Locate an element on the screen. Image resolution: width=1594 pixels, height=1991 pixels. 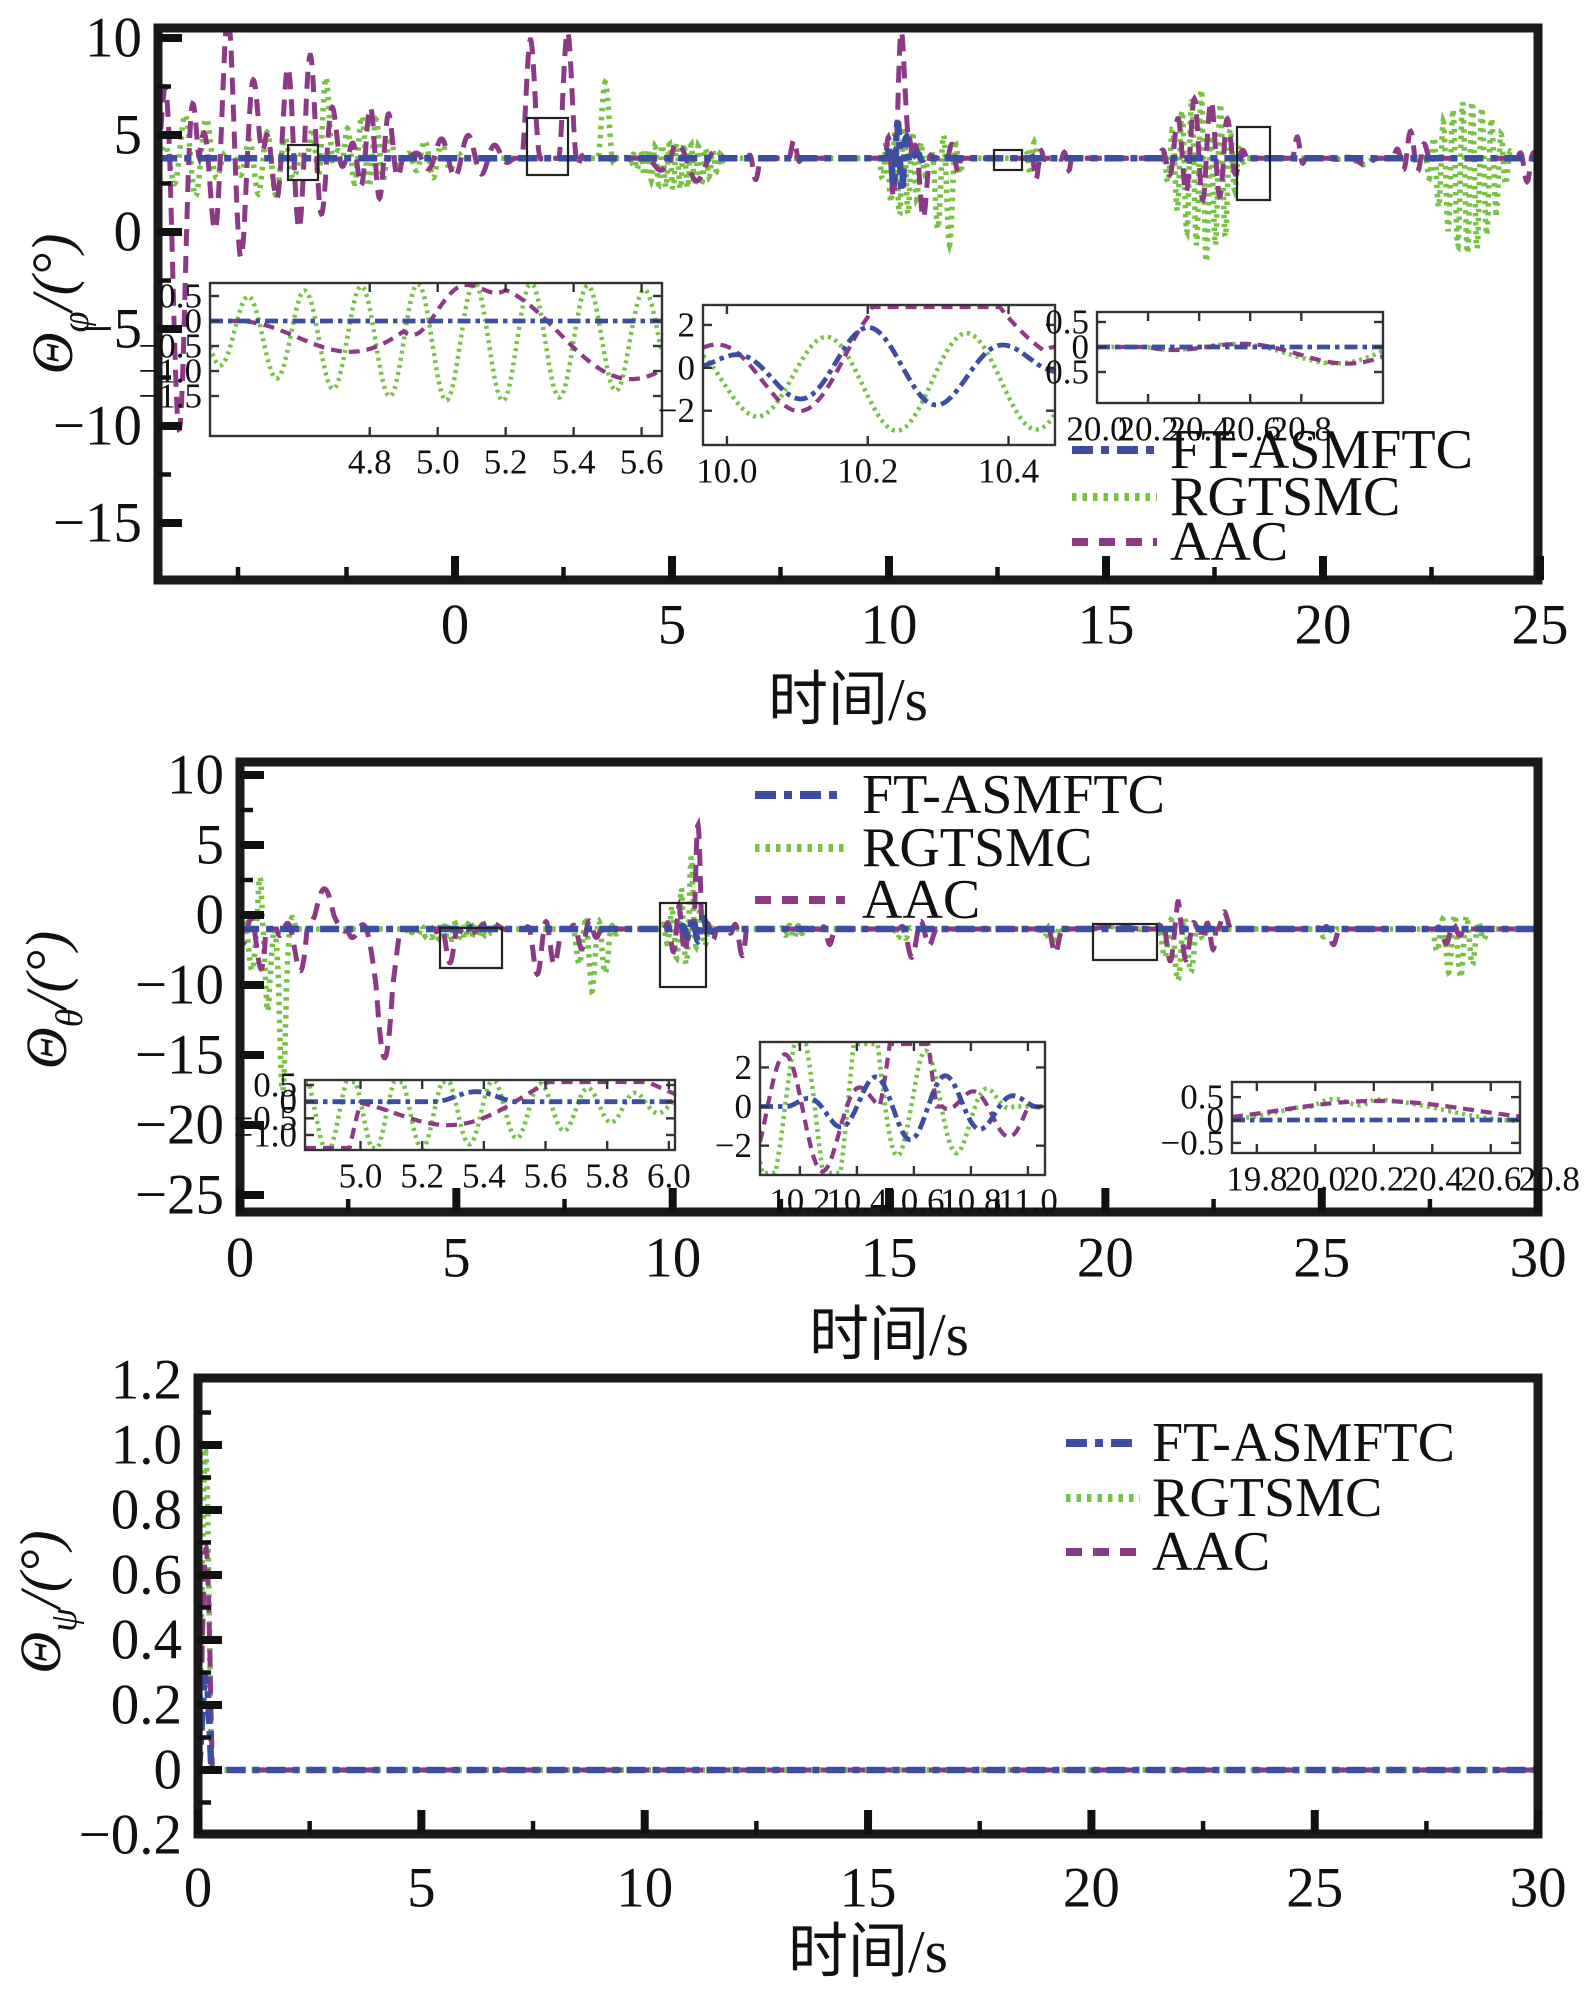
x-tick-label: 30 is located at coordinates (1538, 1888).